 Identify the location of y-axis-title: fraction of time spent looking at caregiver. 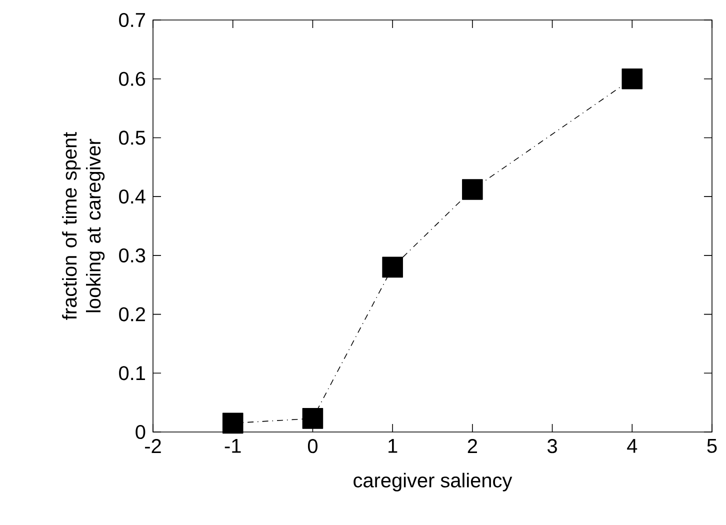
(83, 226).